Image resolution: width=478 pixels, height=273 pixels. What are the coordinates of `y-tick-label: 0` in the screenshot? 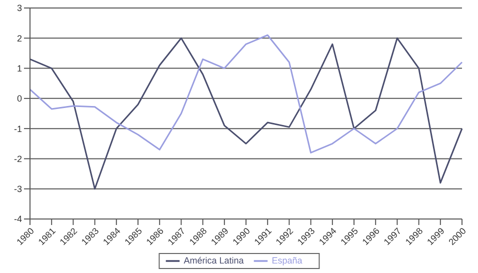 It's located at (19, 99).